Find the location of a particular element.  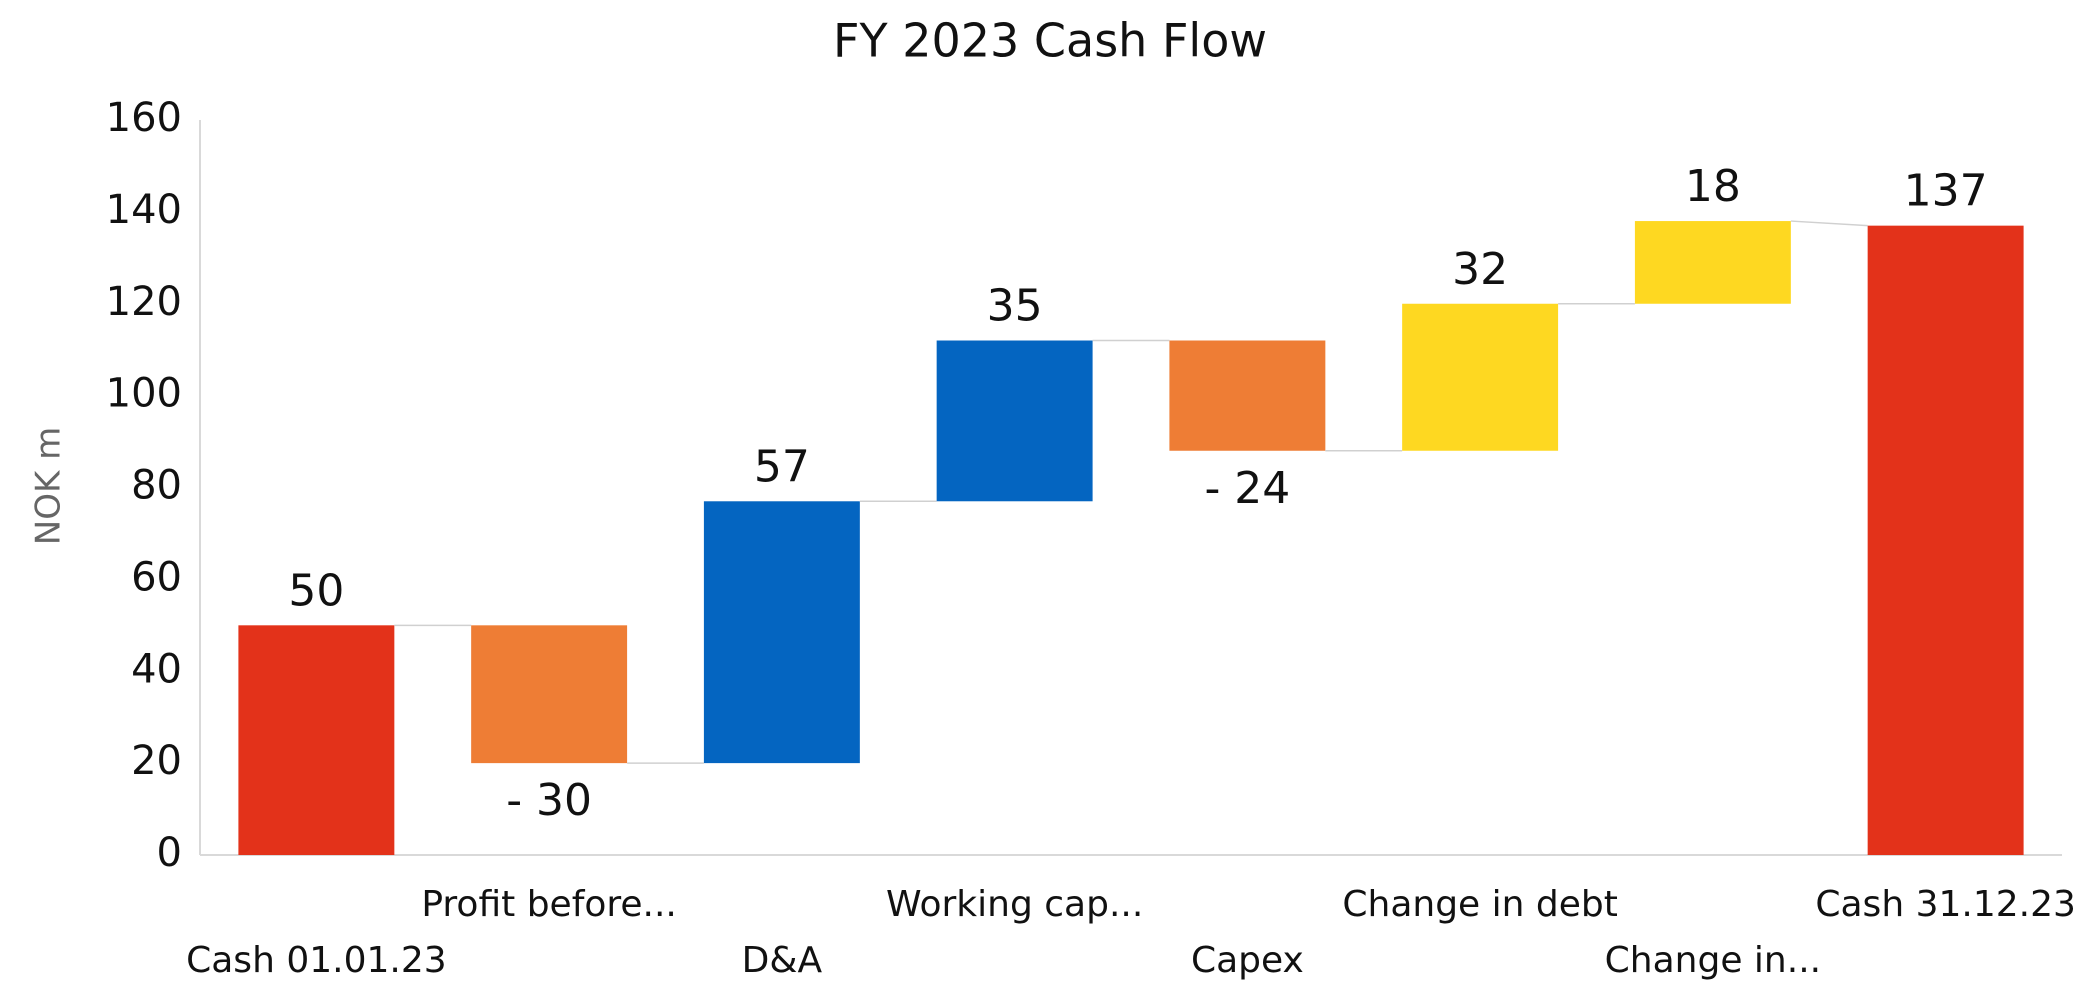

y-tick-label: 60 is located at coordinates (156, 577).